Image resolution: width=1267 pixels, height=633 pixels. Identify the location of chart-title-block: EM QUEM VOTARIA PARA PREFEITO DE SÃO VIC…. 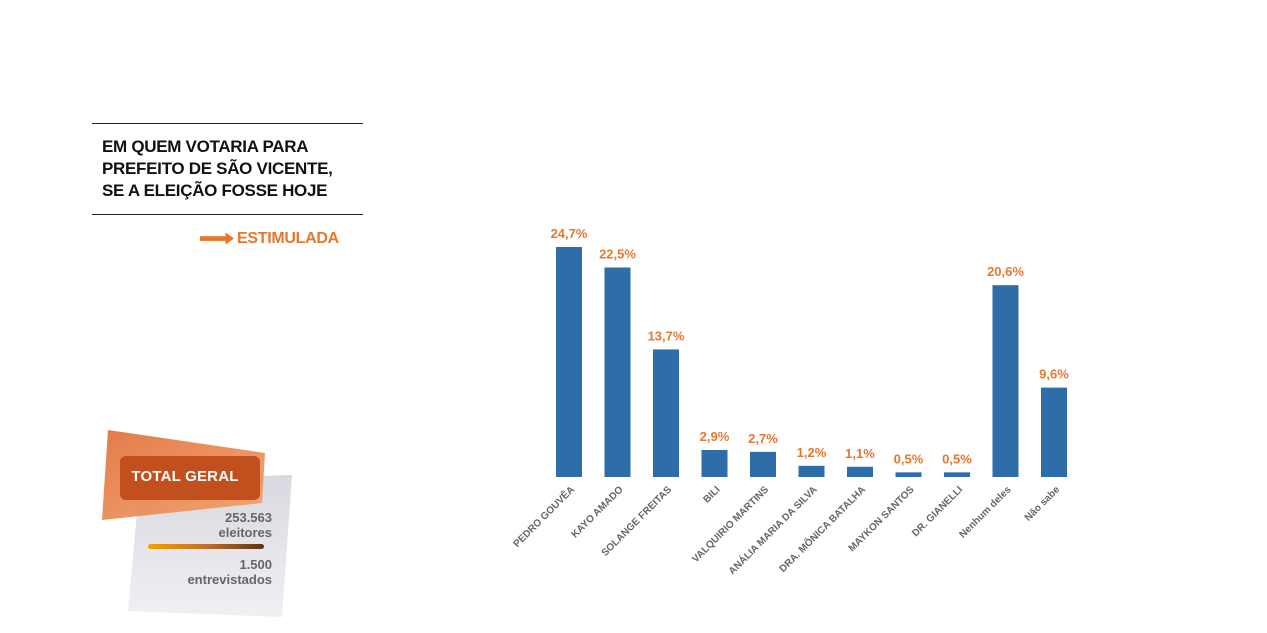
(227, 169).